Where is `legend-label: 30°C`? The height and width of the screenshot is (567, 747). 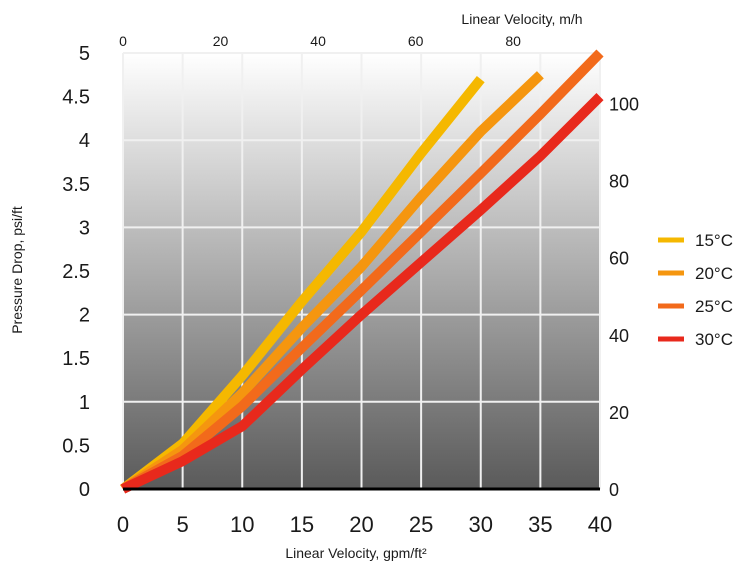 legend-label: 30°C is located at coordinates (714, 339).